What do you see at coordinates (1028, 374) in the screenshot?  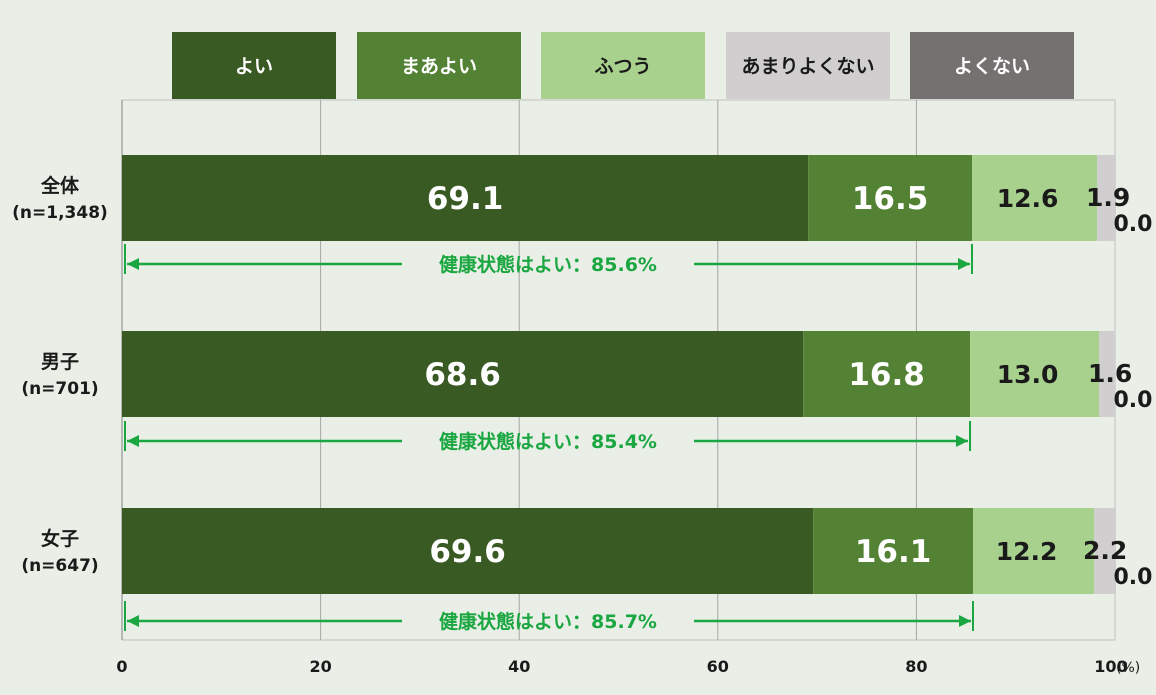 I see `data-label: 13.0` at bounding box center [1028, 374].